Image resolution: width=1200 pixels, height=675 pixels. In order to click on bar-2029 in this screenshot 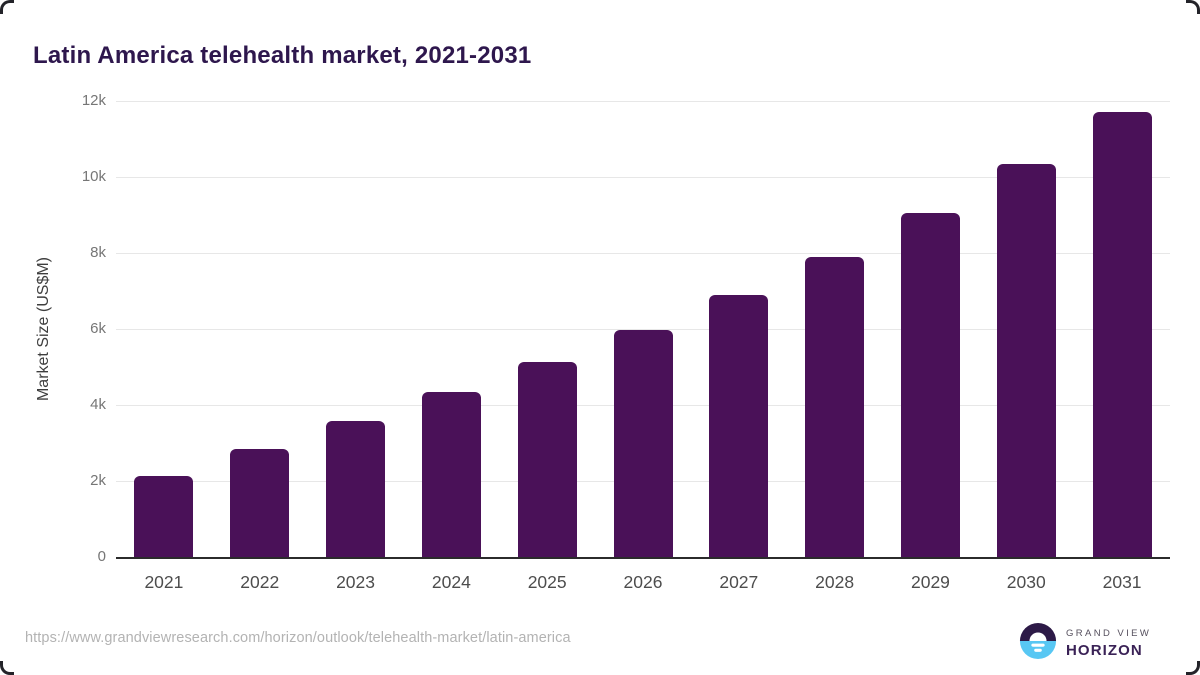, I will do `click(930, 385)`.